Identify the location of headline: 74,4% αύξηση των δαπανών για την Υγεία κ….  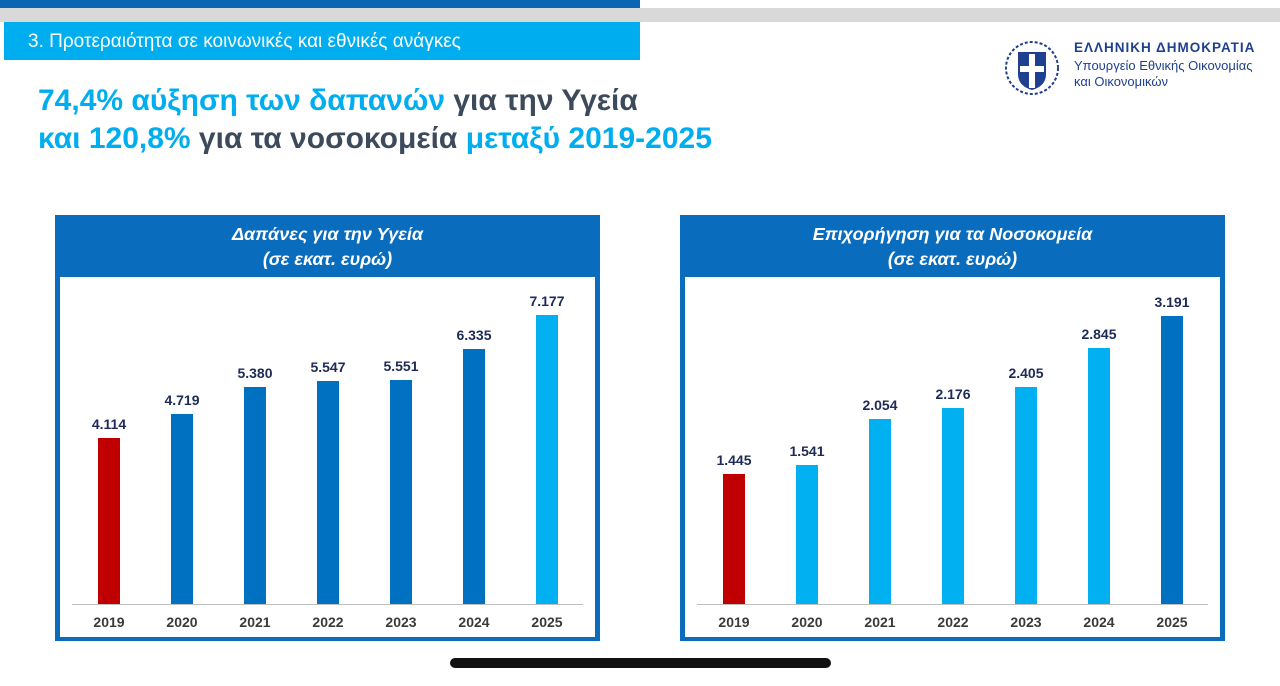
(375, 120).